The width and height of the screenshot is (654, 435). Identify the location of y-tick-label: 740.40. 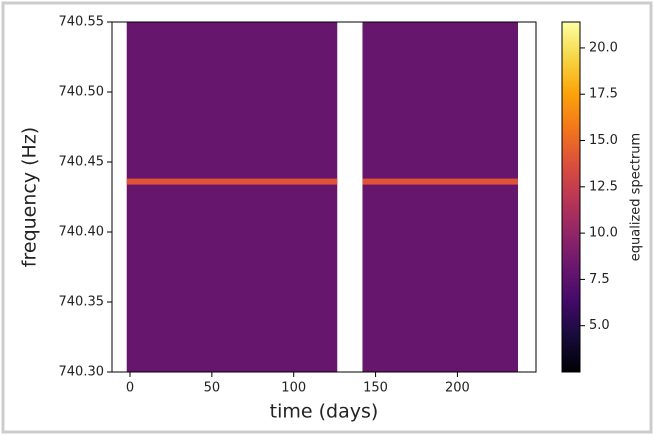
(82, 232).